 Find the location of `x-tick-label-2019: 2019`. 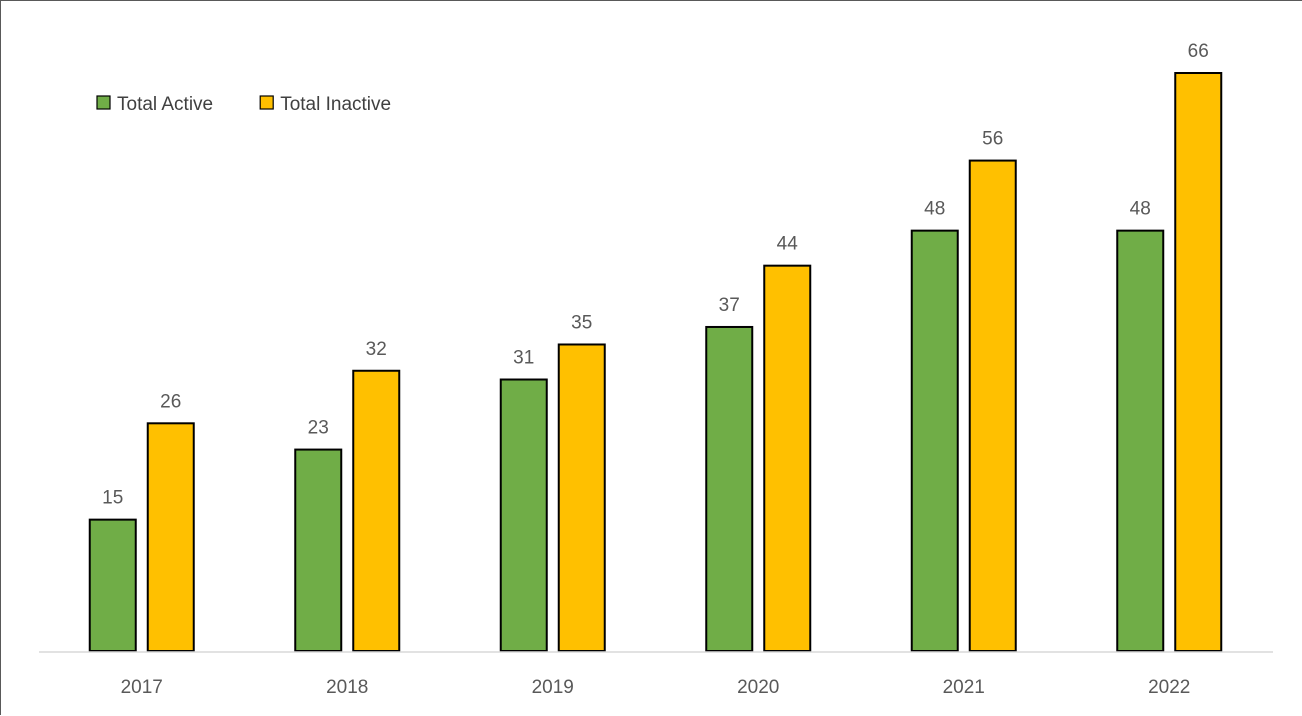

x-tick-label-2019: 2019 is located at coordinates (553, 687).